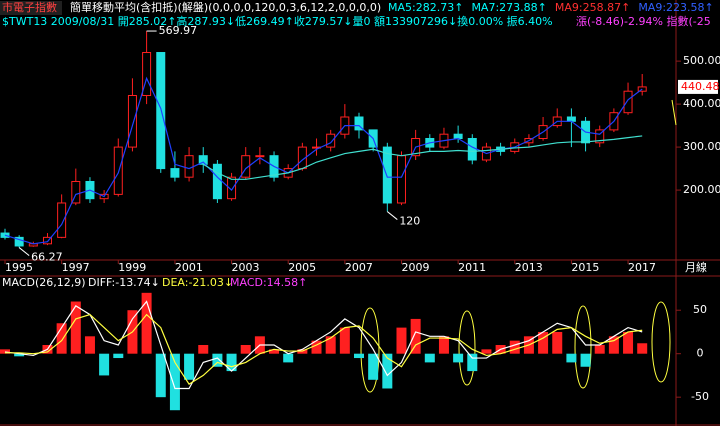 This screenshot has width=720, height=426. I want to click on x-tick-label: 2005, so click(302, 267).